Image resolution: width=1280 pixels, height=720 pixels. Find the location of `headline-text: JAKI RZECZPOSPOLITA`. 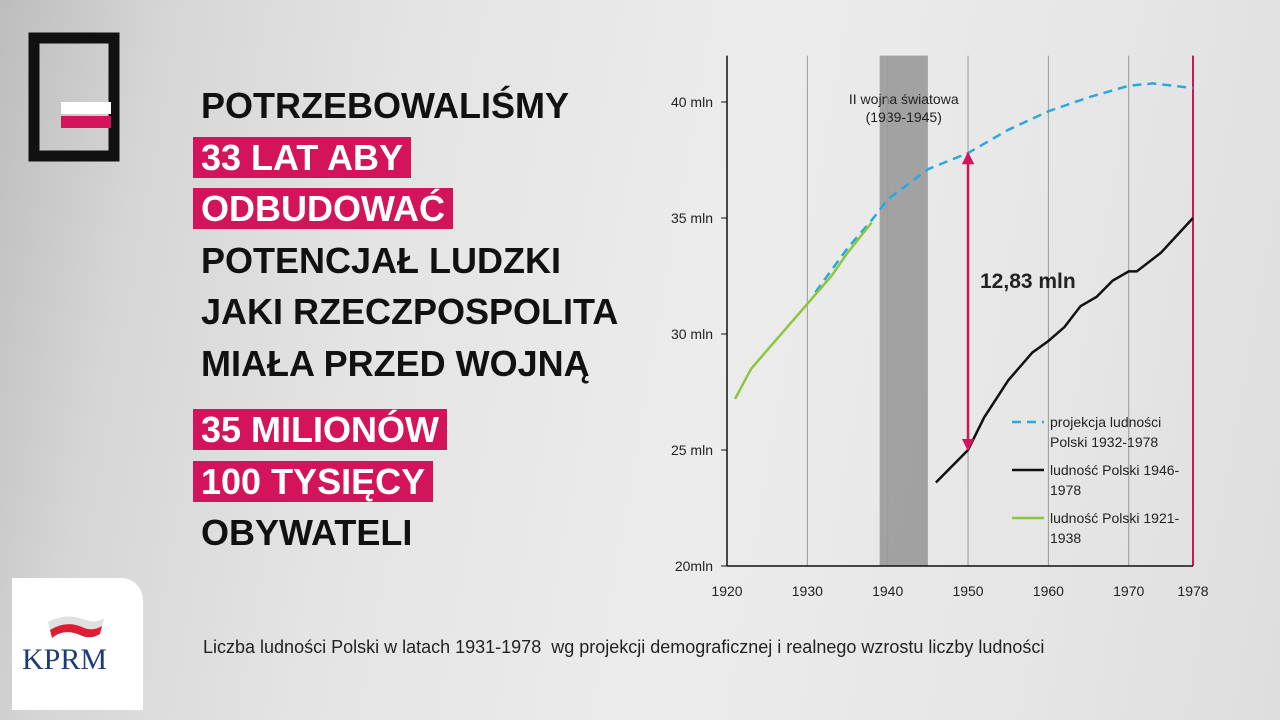

headline-text: JAKI RZECZPOSPOLITA is located at coordinates (410, 311).